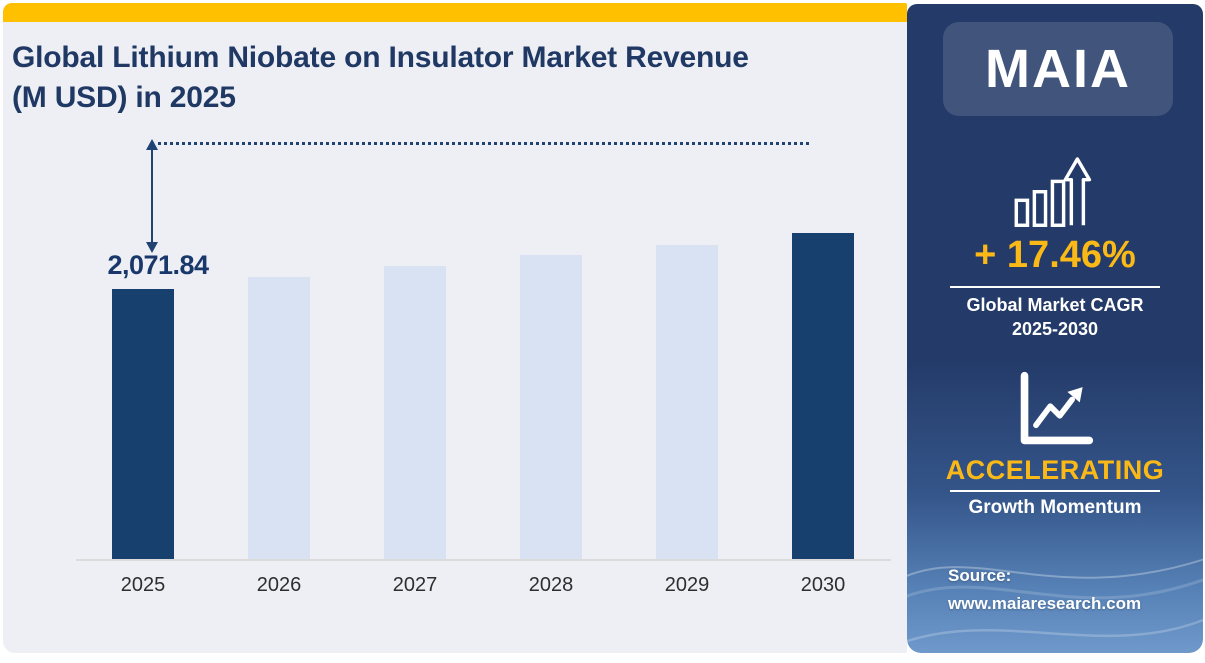 The width and height of the screenshot is (1205, 663). Describe the element at coordinates (823, 396) in the screenshot. I see `bar-2030` at that location.